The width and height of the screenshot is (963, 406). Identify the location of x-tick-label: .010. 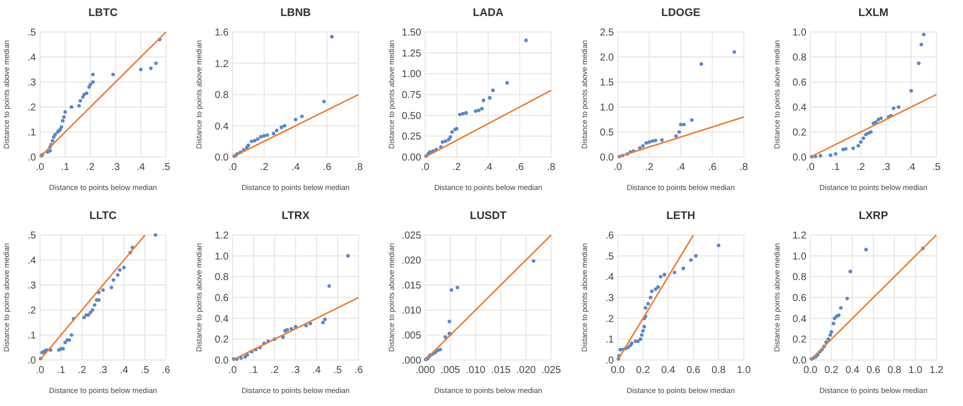
(476, 370).